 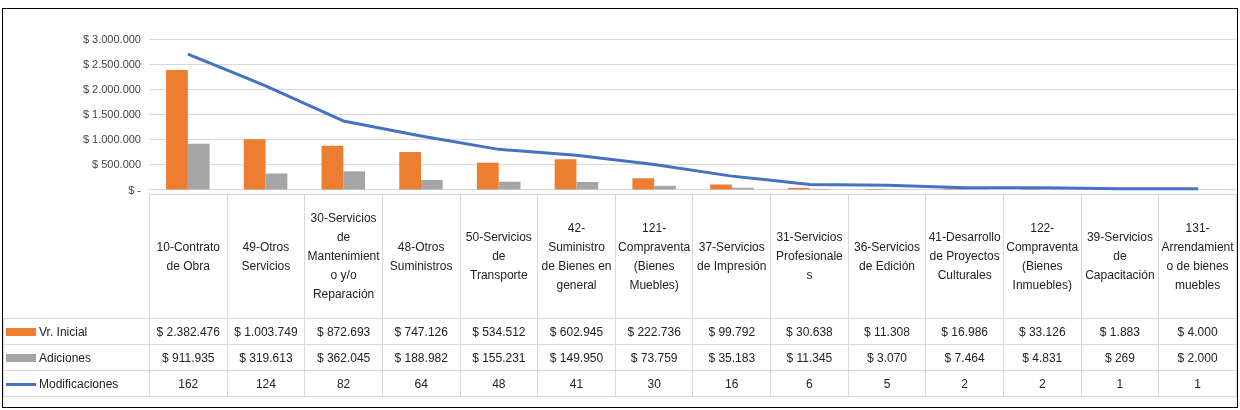 What do you see at coordinates (111, 114) in the screenshot?
I see `y-tick-label: $ 1.500.000` at bounding box center [111, 114].